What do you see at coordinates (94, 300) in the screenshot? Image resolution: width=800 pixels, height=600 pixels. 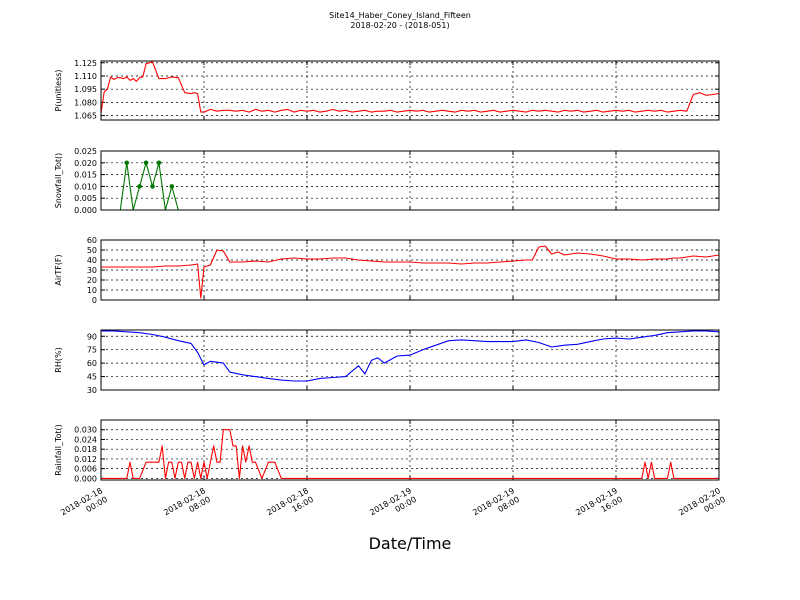 I see `y-tick-label: 0` at bounding box center [94, 300].